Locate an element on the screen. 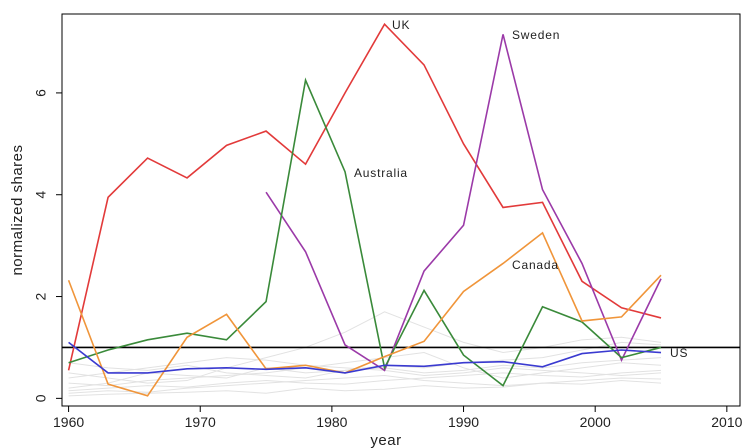  y-tick-label: 2 is located at coordinates (41, 296).